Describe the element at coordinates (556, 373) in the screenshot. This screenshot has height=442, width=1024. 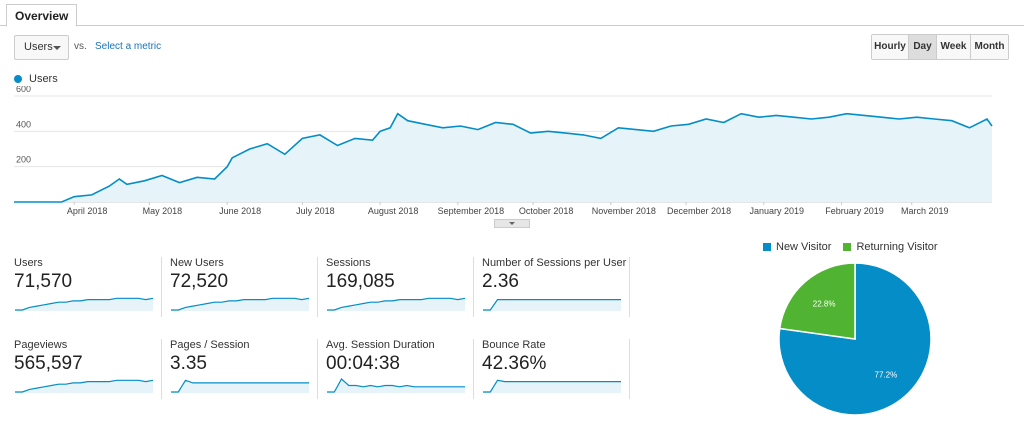
I see `metric-tile-bounce-rate: Bounce Rate 42.36%` at that location.